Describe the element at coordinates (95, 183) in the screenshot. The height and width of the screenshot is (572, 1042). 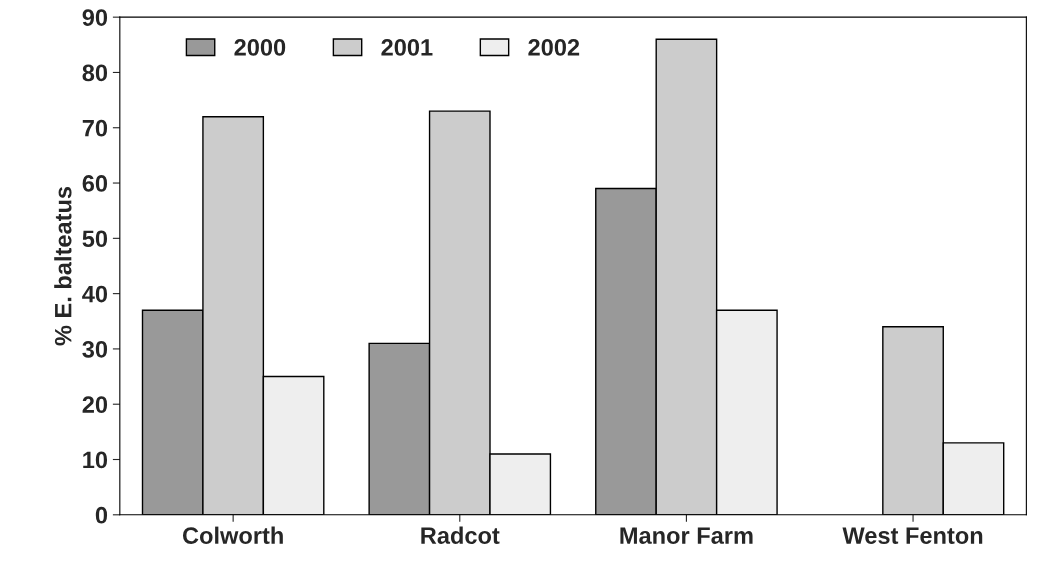
I see `y-tick-label: 60` at that location.